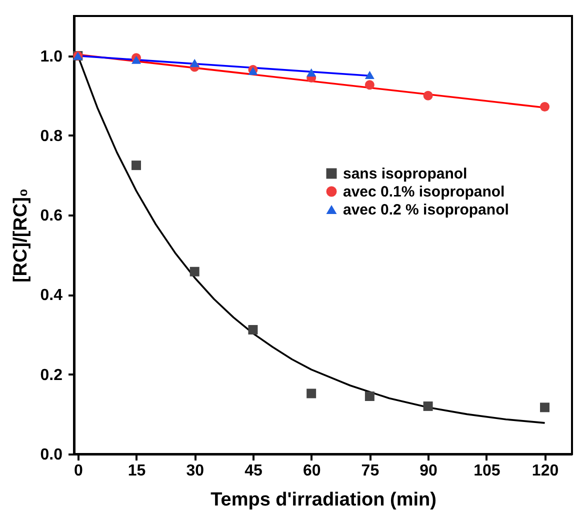 The width and height of the screenshot is (576, 515). Describe the element at coordinates (51, 216) in the screenshot. I see `y-tick-label: 0.6` at that location.